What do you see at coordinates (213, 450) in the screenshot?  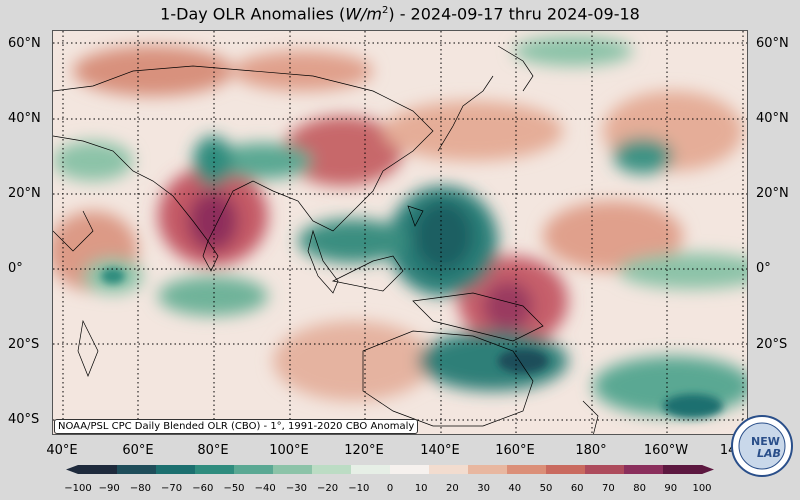 I see `lon-label-80e: 80°E` at bounding box center [213, 450].